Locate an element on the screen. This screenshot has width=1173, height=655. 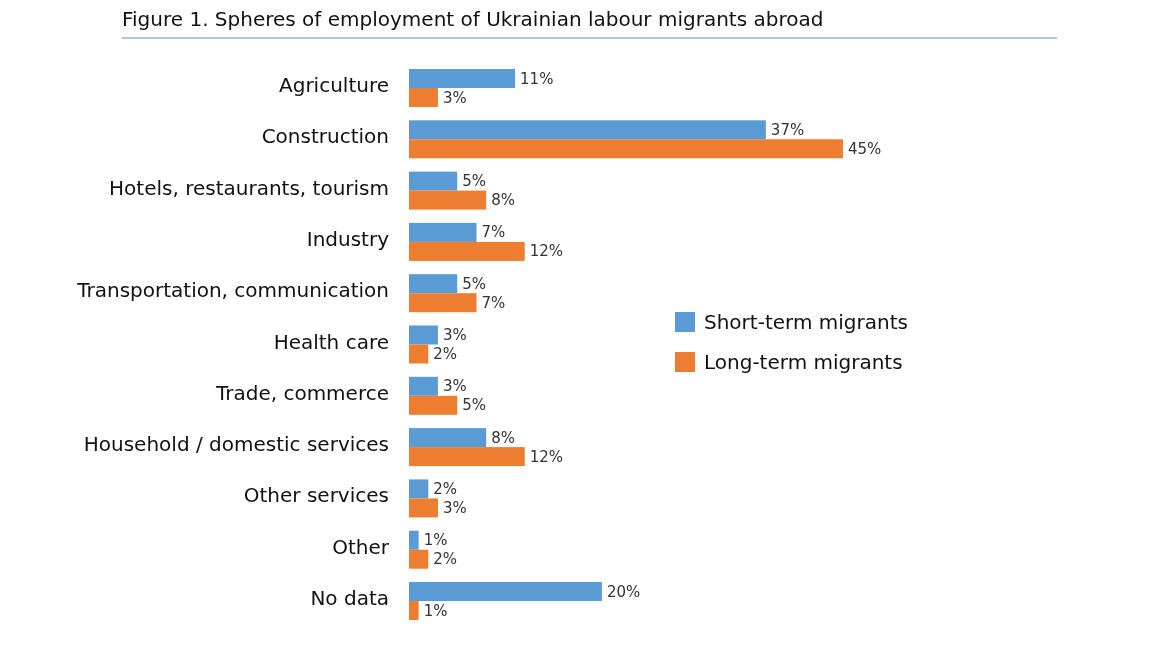
y-tick-label: Other is located at coordinates (361, 546).